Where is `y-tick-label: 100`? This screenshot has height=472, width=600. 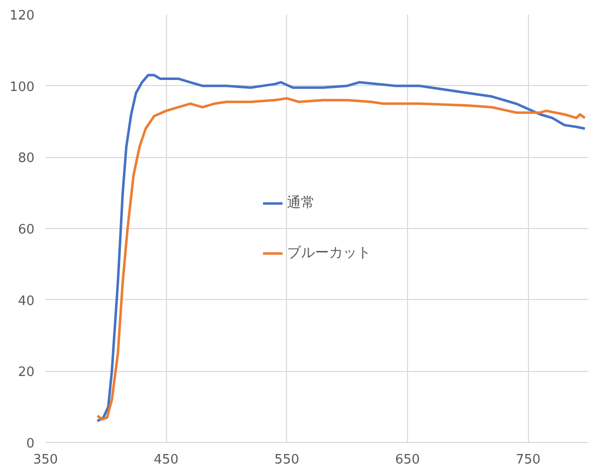 y-tick-label: 100 is located at coordinates (22, 87).